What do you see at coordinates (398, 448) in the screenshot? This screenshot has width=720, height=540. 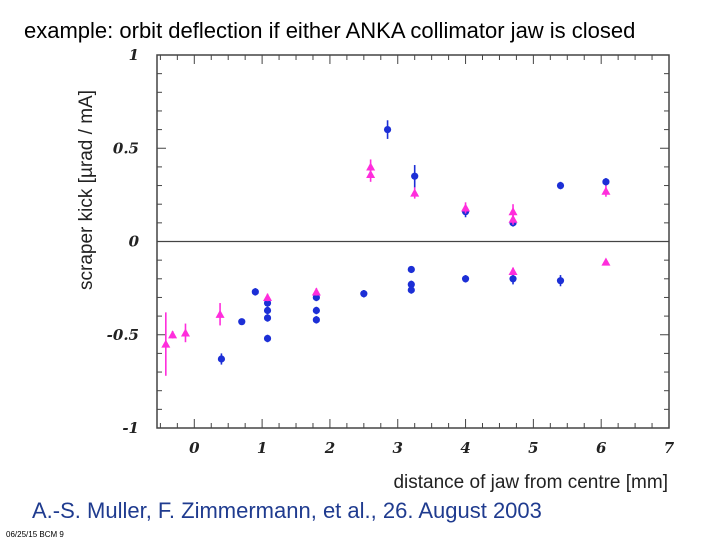 I see `x-tick-label: 3` at bounding box center [398, 448].